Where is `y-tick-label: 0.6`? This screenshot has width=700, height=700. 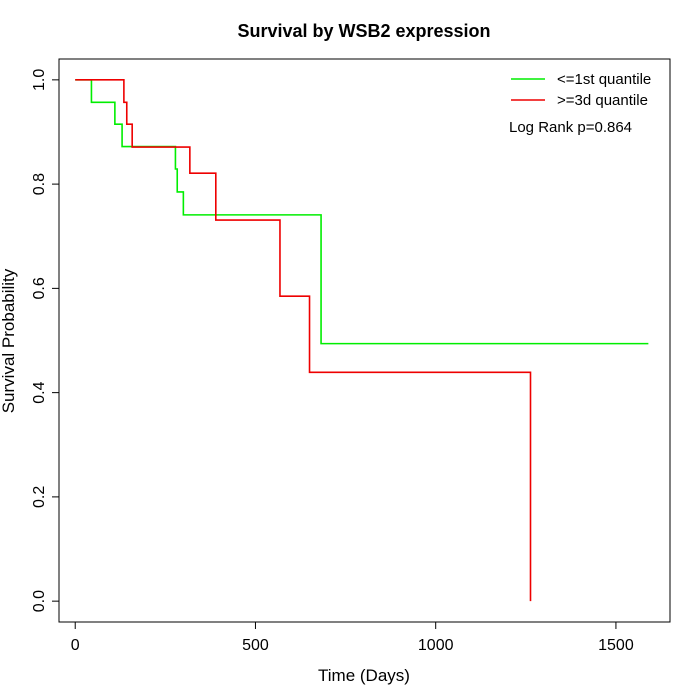
y-tick-label: 0.6 is located at coordinates (39, 288).